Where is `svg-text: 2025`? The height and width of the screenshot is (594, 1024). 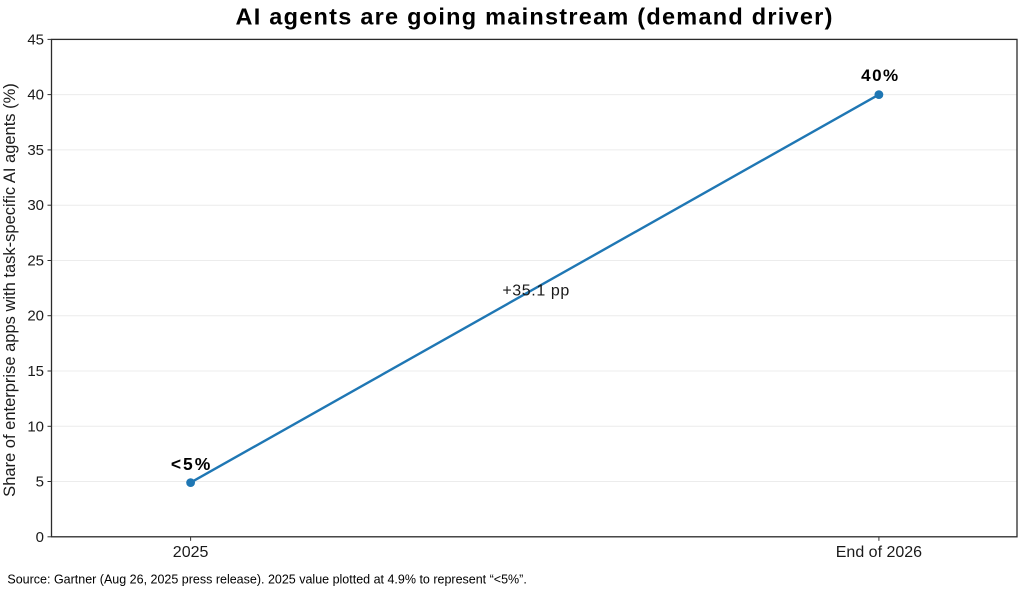
svg-text: 2025 is located at coordinates (191, 552).